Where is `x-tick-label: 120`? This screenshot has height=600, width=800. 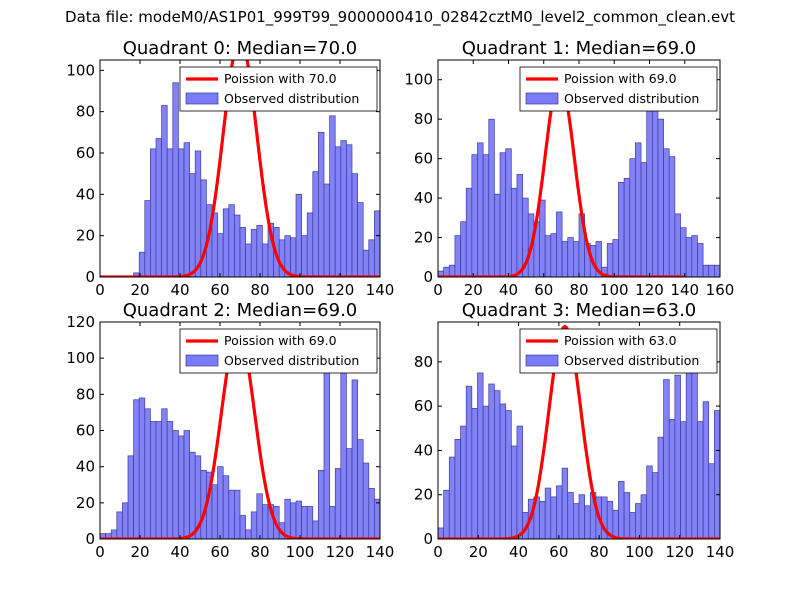 x-tick-label: 120 is located at coordinates (340, 290).